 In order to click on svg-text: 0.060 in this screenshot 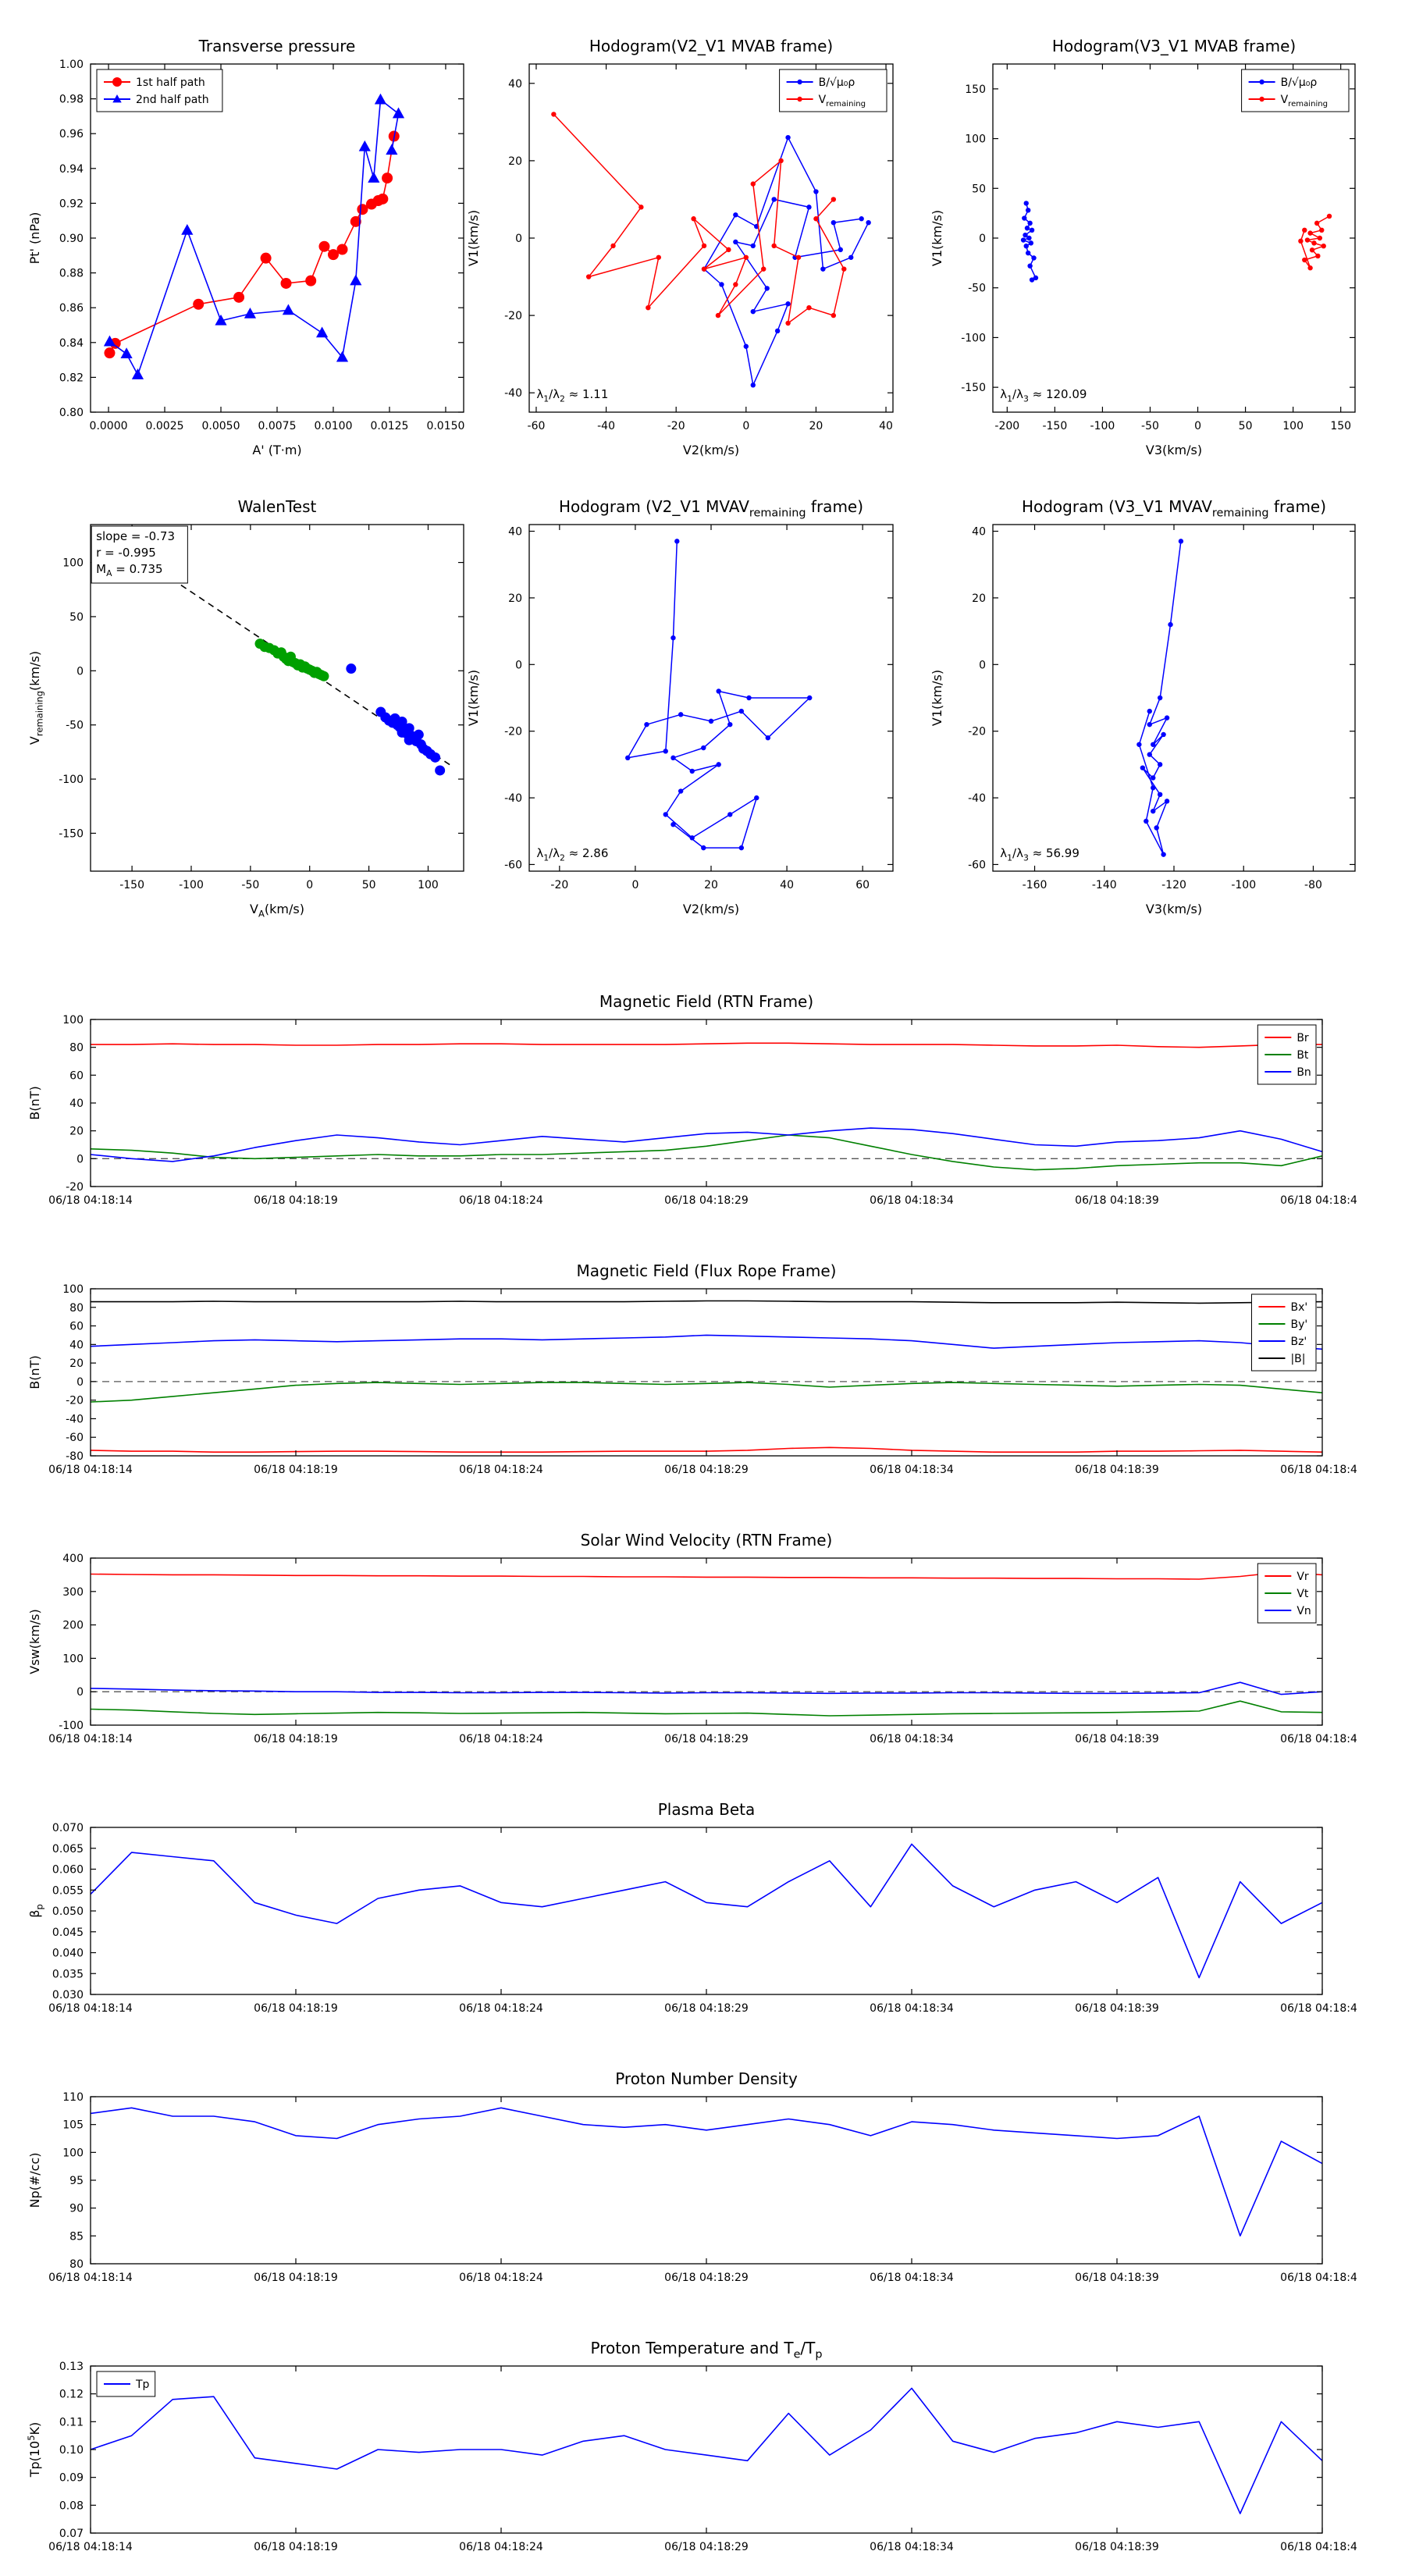, I will do `click(68, 1870)`.